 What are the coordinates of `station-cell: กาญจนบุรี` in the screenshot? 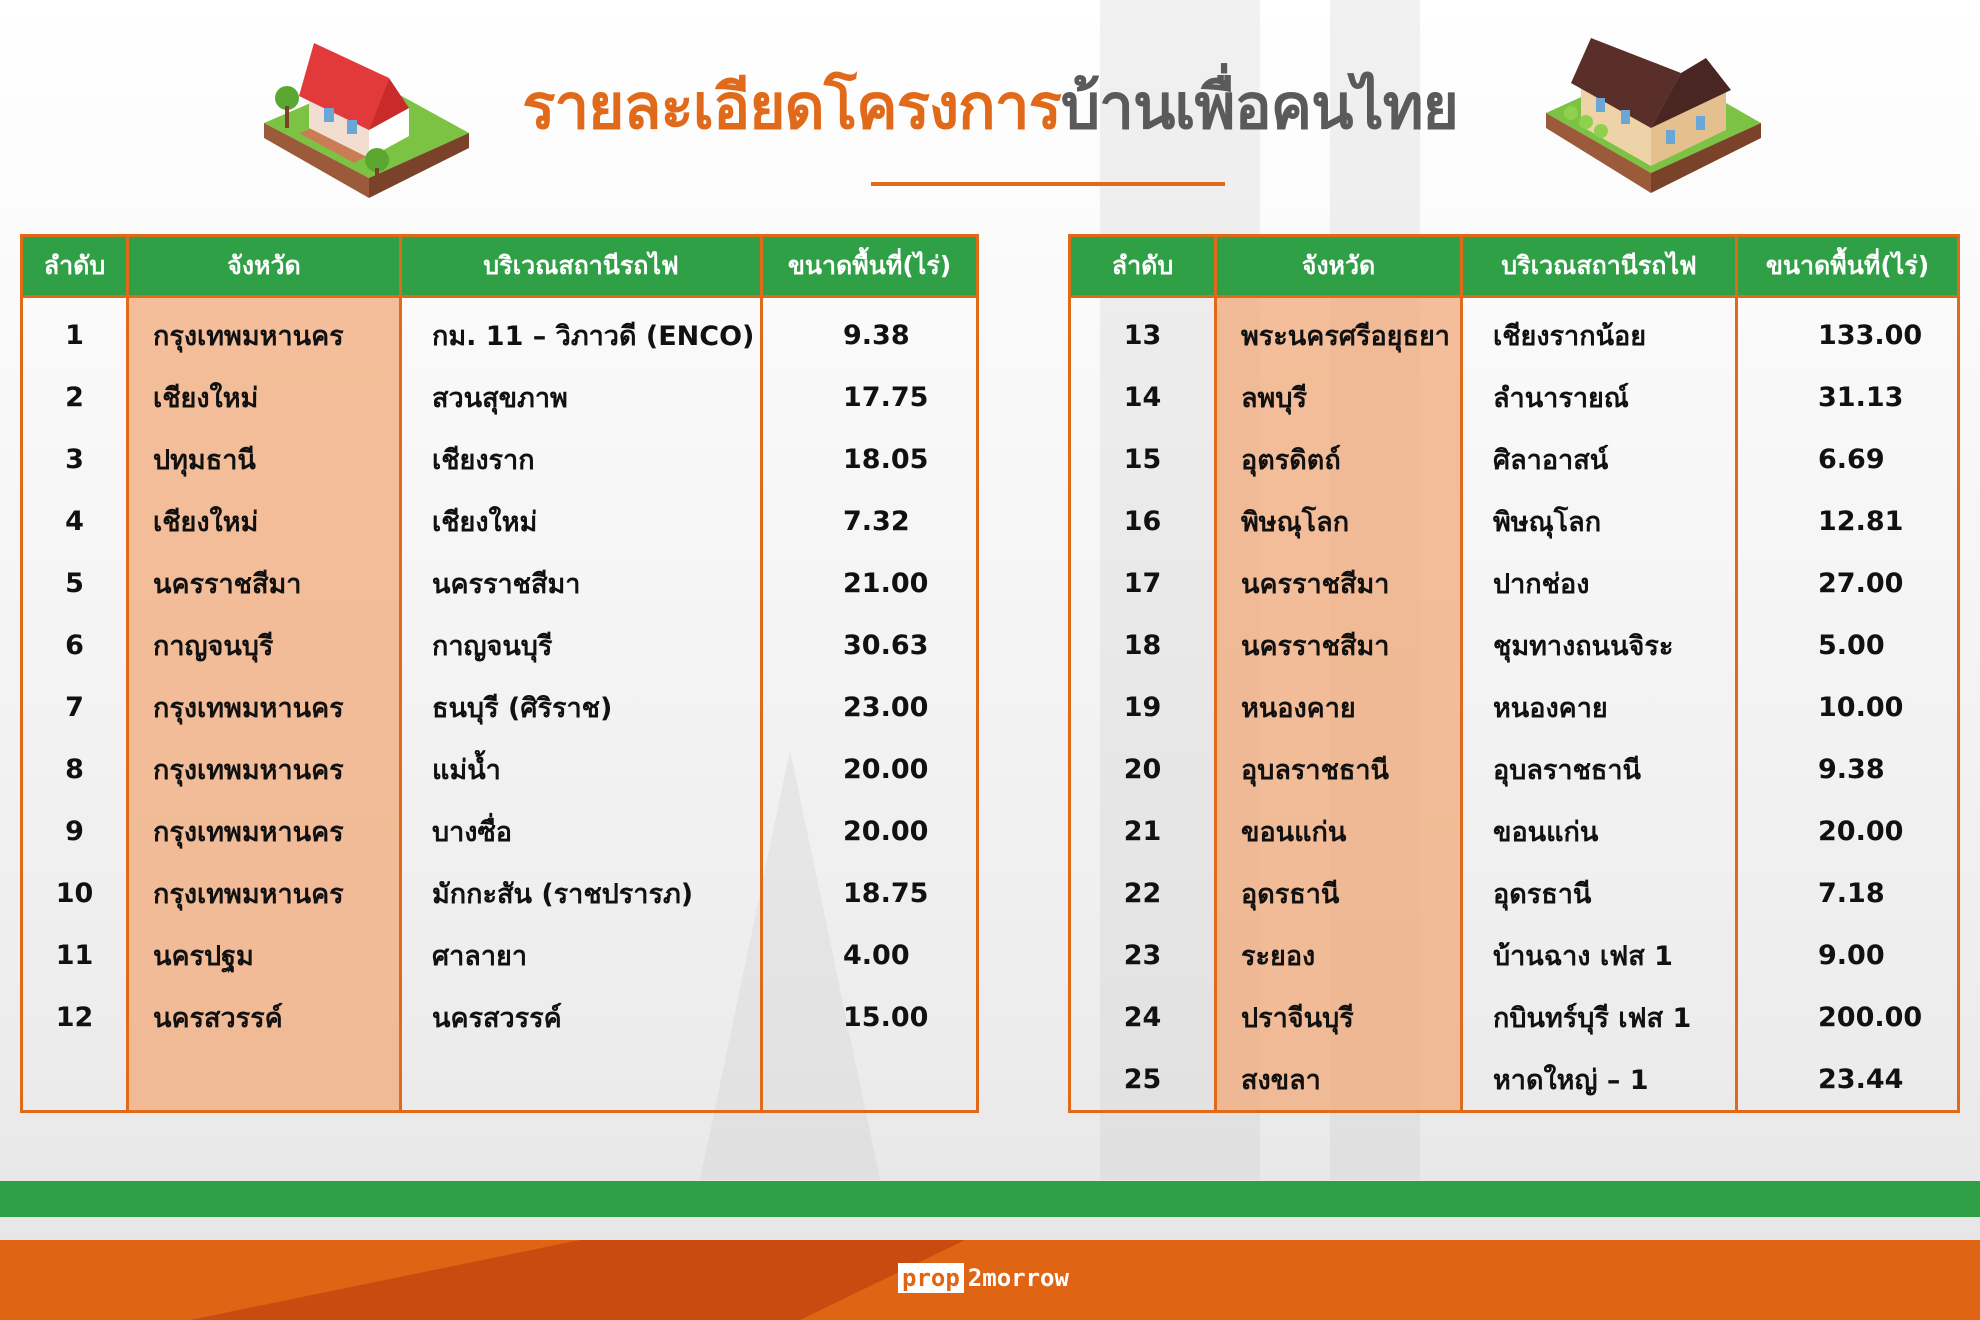 It's located at (580, 645).